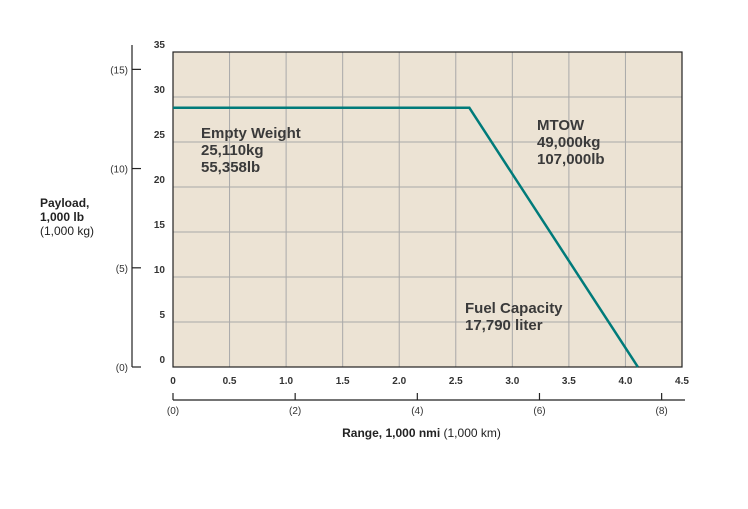 This screenshot has height=509, width=748. What do you see at coordinates (251, 133) in the screenshot?
I see `ann-line: Empty Weight` at bounding box center [251, 133].